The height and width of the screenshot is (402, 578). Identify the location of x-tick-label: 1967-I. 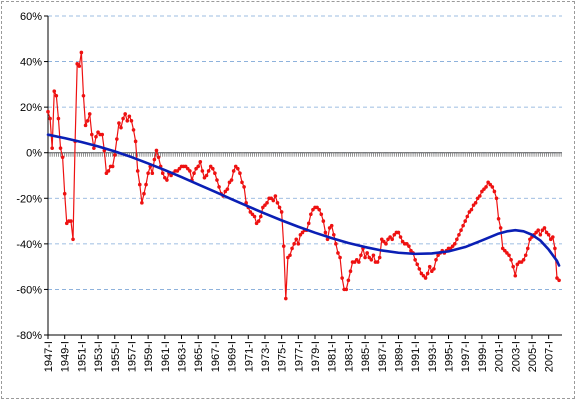
(216, 356).